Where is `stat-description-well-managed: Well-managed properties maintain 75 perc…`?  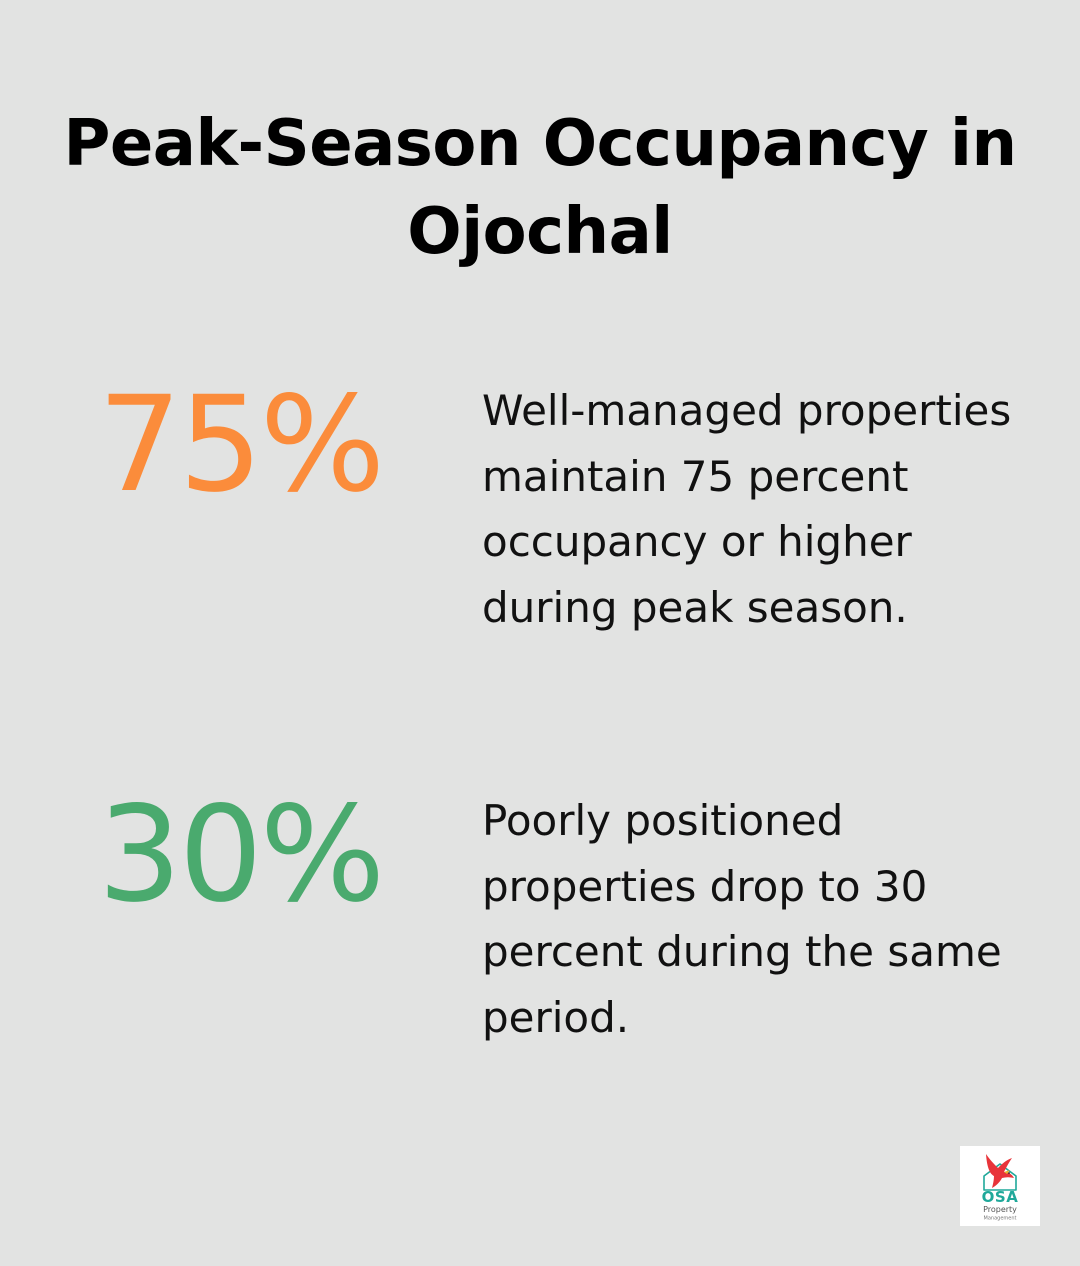
stat-description-well-managed: Well-managed properties maintain 75 perc… is located at coordinates (747, 509).